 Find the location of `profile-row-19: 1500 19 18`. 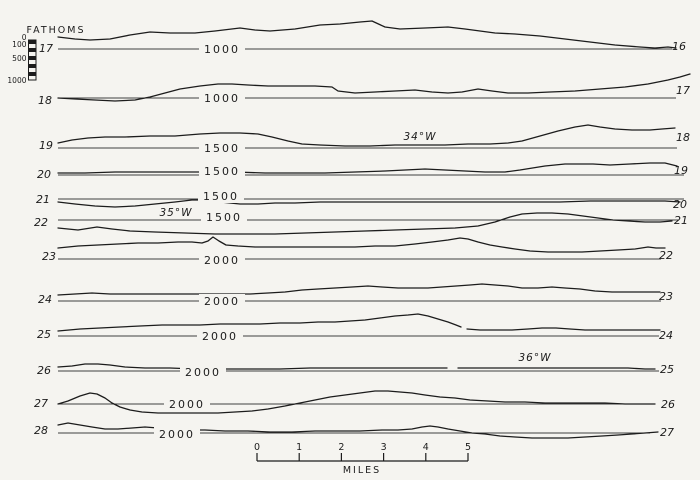

profile-row-19: 1500 19 18 is located at coordinates (364, 139).